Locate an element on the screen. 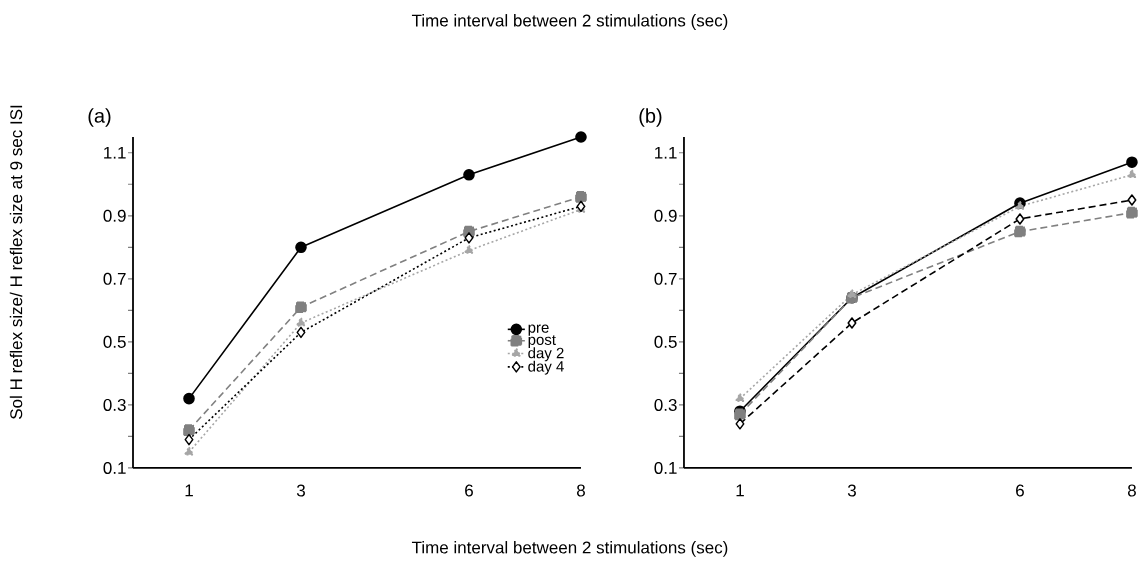 This screenshot has height=569, width=1140. text: (b) is located at coordinates (650, 117).